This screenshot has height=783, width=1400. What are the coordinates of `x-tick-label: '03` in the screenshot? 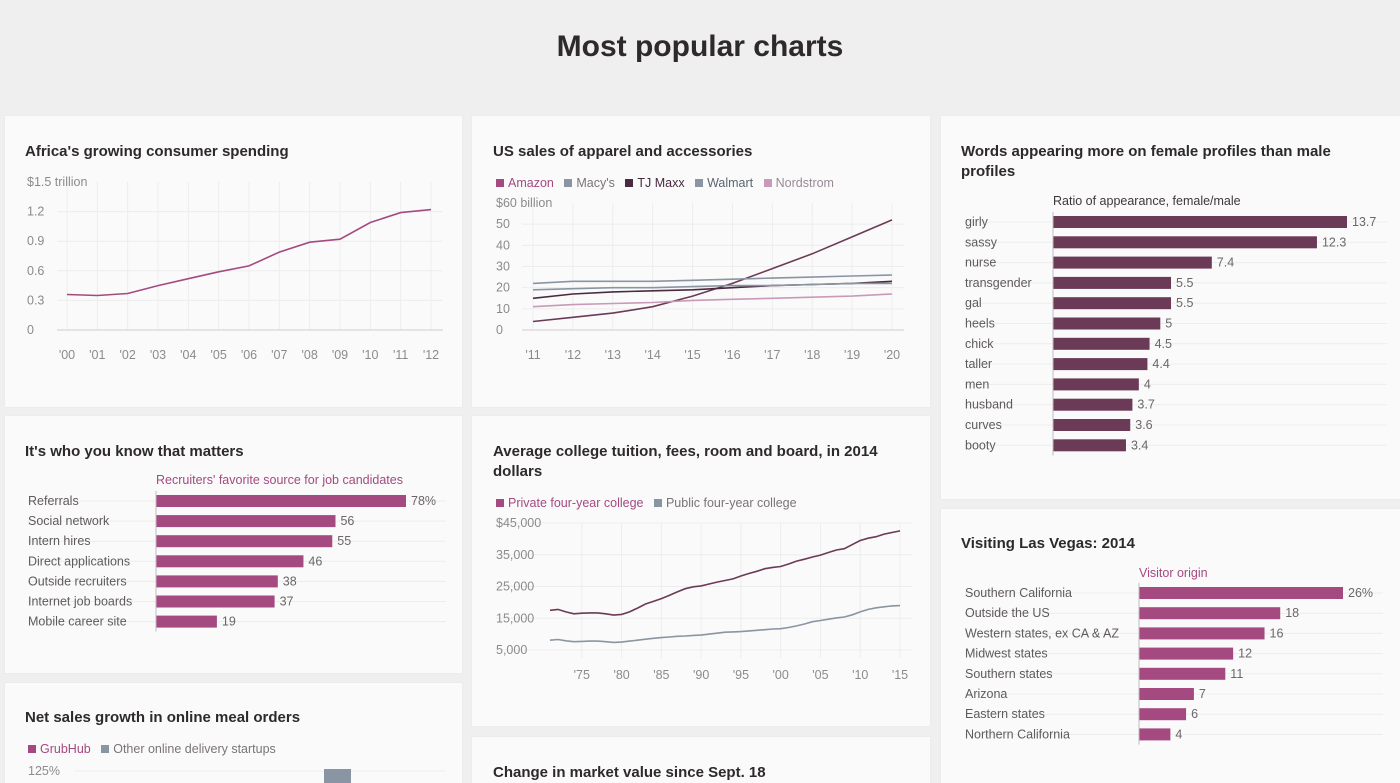 It's located at (158, 355).